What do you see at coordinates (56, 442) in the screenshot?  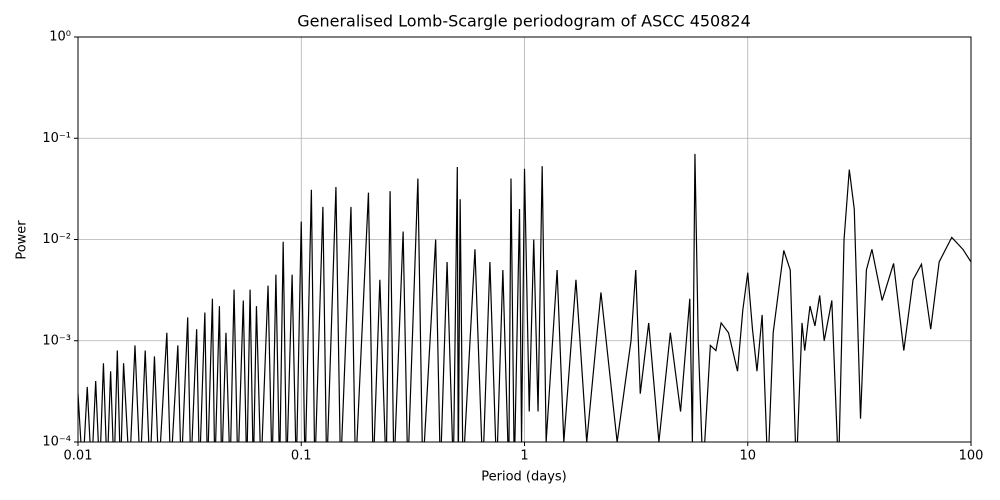 I see `y-tick-label: 10⁻⁴` at bounding box center [56, 442].